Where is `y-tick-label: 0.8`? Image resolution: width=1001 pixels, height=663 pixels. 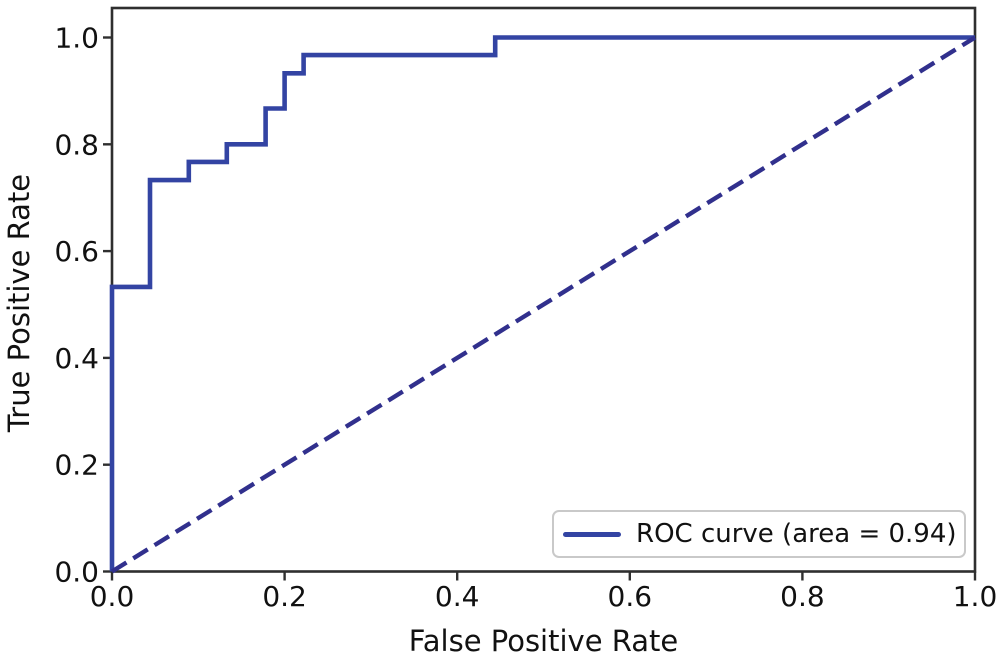
y-tick-label: 0.8 is located at coordinates (76, 144).